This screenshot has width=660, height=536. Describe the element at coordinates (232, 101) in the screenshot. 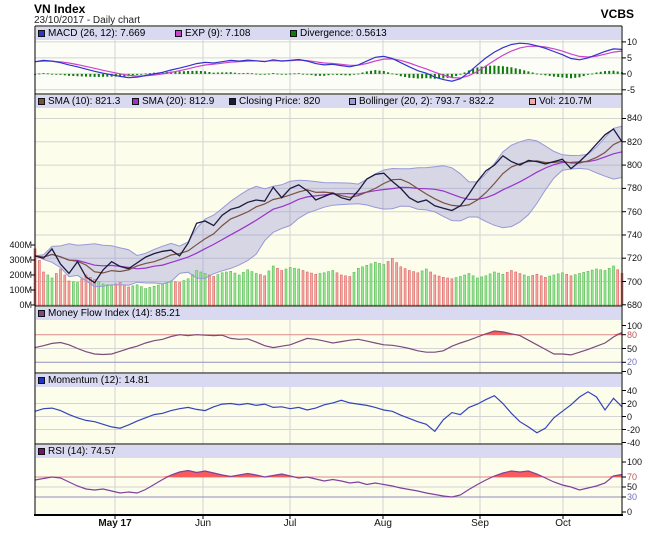

I see `close-swatch` at that location.